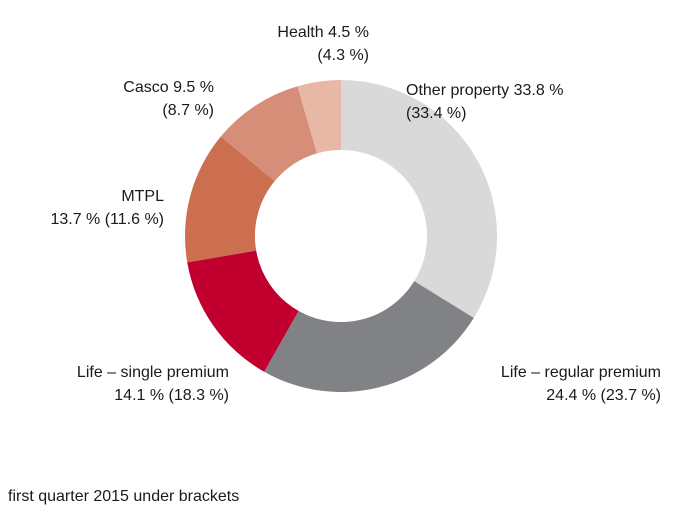 The image size is (679, 521). Describe the element at coordinates (323, 44) in the screenshot. I see `slice-label-health: Health 4.5 % (4.3 %)` at that location.